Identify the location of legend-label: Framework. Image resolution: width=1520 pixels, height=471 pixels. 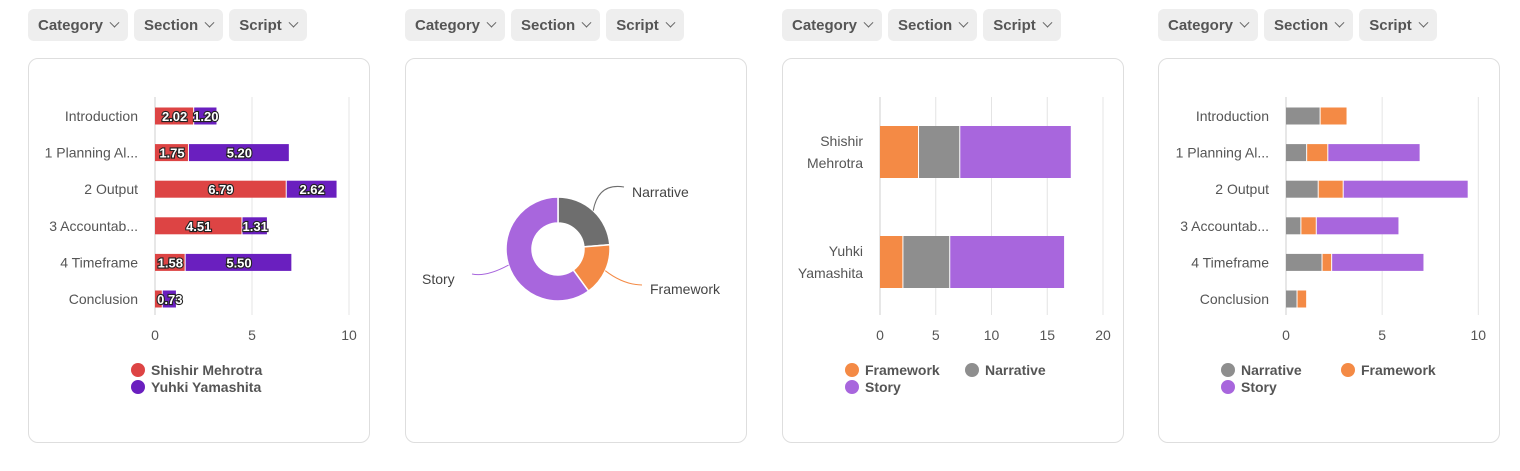
(1398, 370).